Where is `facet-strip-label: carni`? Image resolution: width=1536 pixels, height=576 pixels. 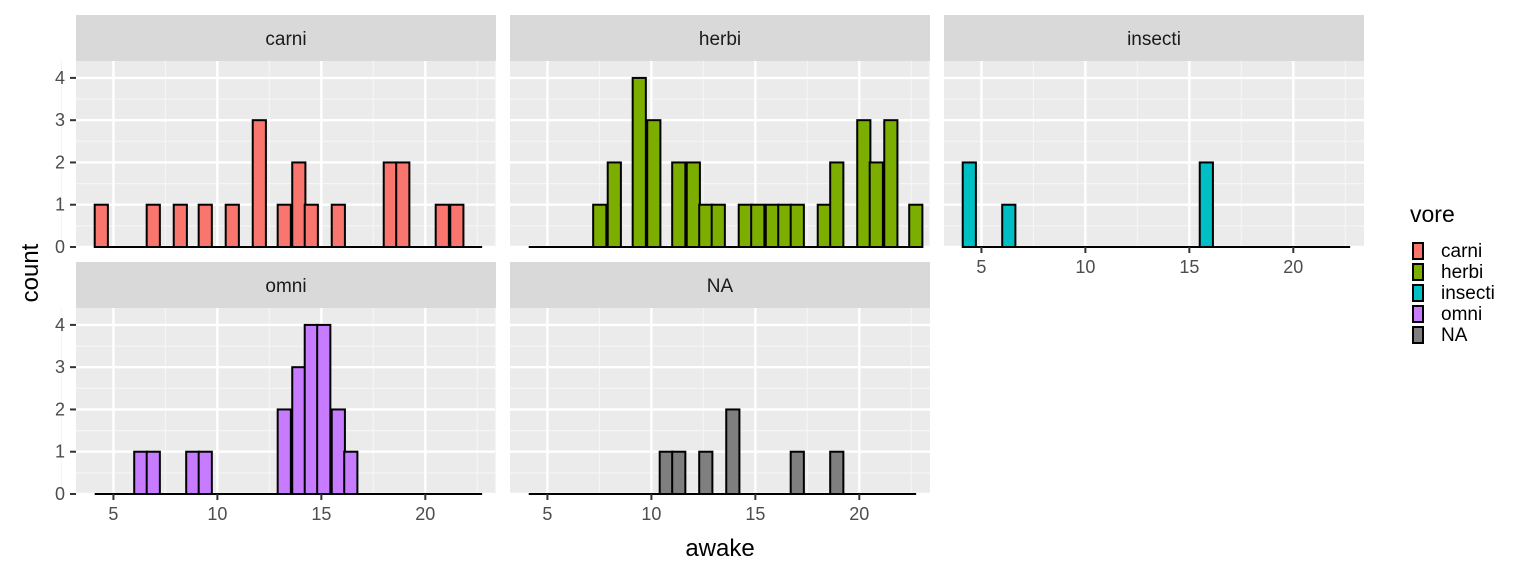 facet-strip-label: carni is located at coordinates (285, 39).